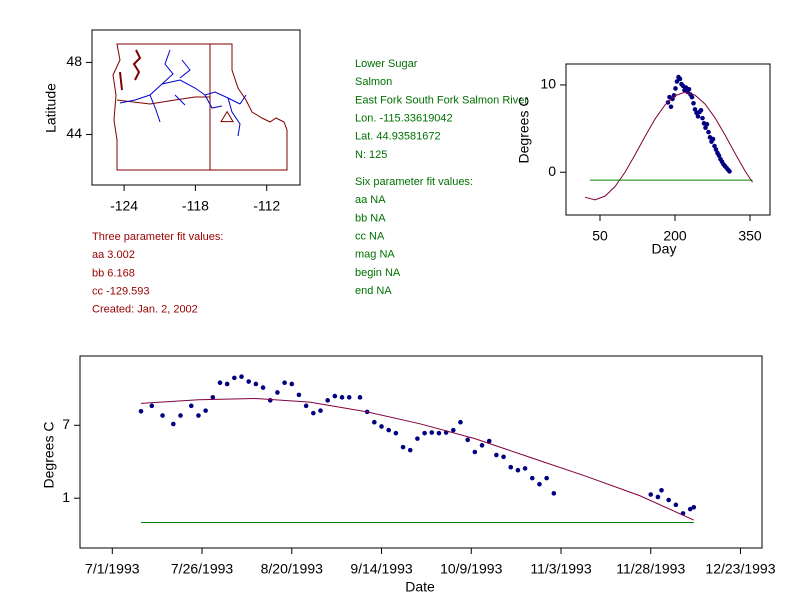 This screenshot has height=611, width=792. Describe the element at coordinates (370, 218) in the screenshot. I see `fit-text: bb NA` at that location.